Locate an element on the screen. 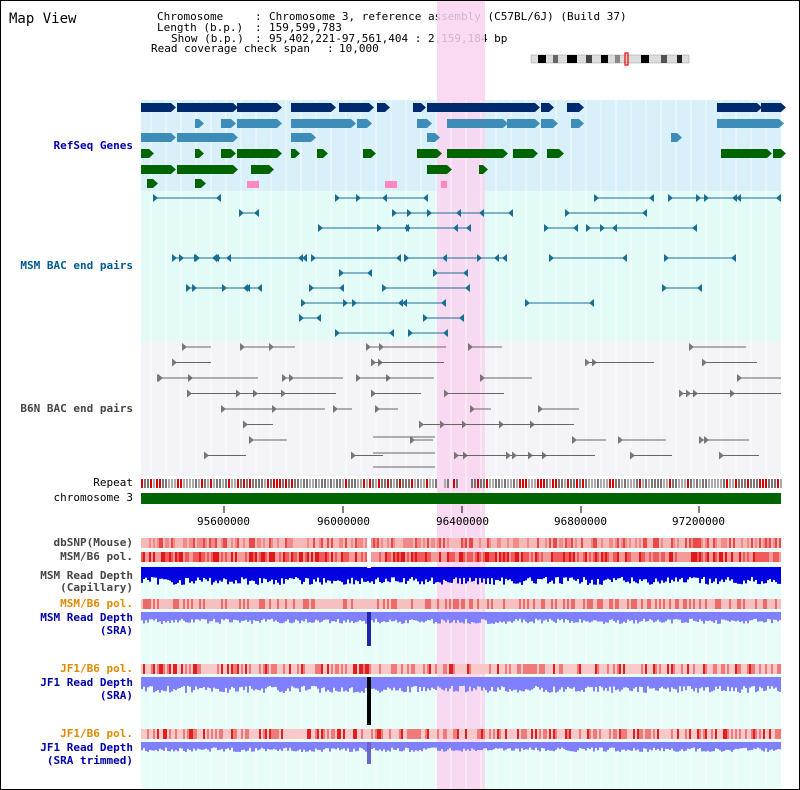 The image size is (800, 790). track-label-msm-depth-sra: MSM Read Depth is located at coordinates (86, 617).